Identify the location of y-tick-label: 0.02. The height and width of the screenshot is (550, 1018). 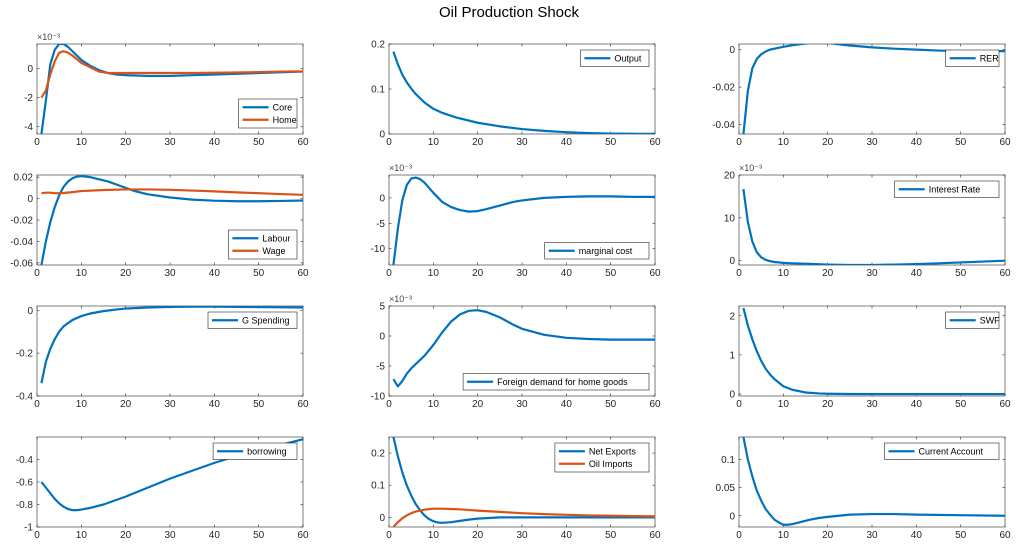
(24, 178).